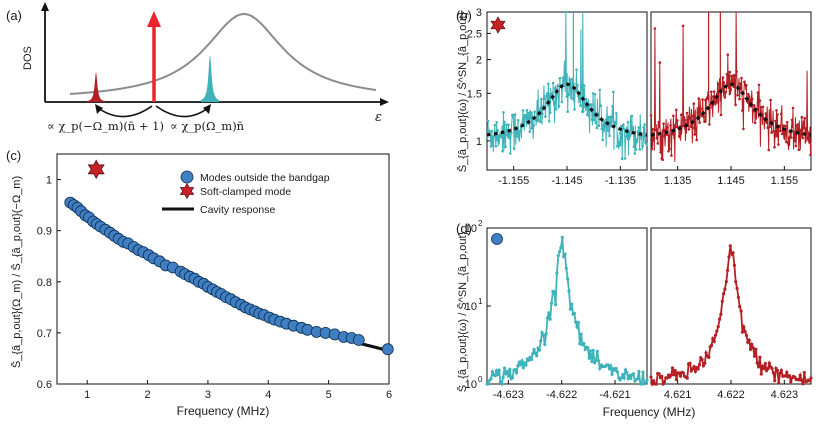 The image size is (830, 427). I want to click on panel-c-ytick-label: 1, so click(49, 181).